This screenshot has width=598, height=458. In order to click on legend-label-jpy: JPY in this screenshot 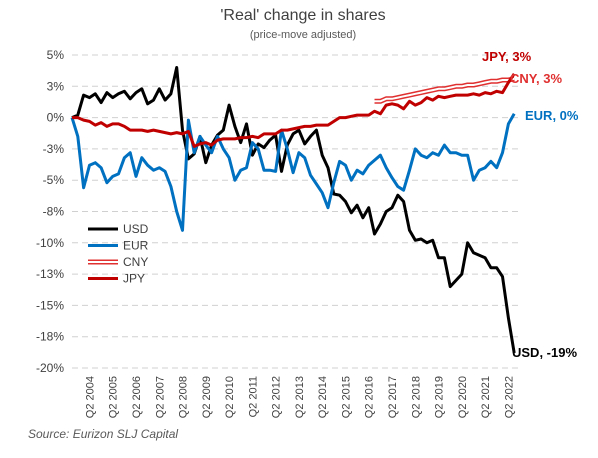, I will do `click(134, 279)`.